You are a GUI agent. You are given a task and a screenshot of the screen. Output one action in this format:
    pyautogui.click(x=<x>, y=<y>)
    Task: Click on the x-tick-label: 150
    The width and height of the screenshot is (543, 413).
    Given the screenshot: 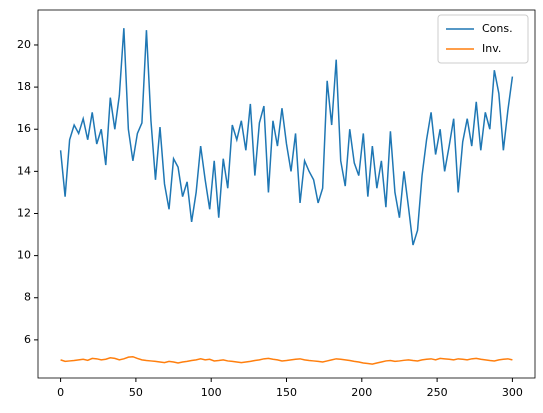 What is the action you would take?
    pyautogui.click(x=286, y=392)
    